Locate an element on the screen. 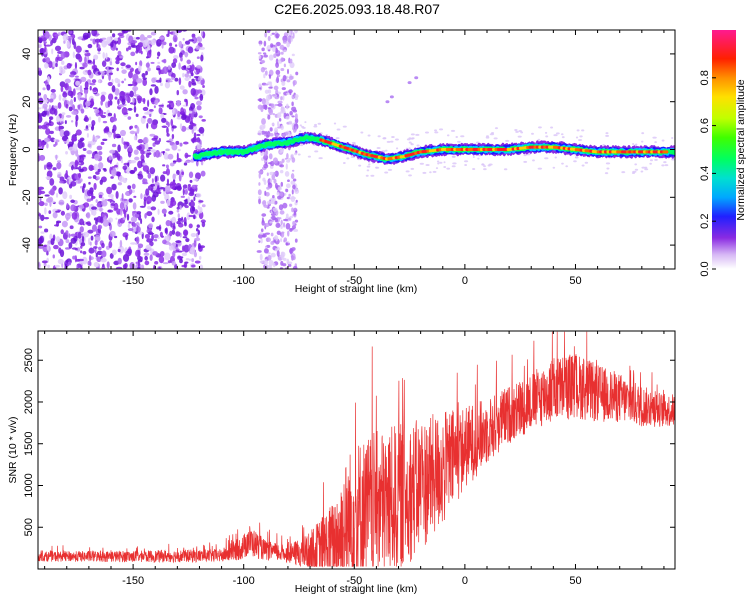  spectrogram-y-tick-label: 20 is located at coordinates (27, 102).